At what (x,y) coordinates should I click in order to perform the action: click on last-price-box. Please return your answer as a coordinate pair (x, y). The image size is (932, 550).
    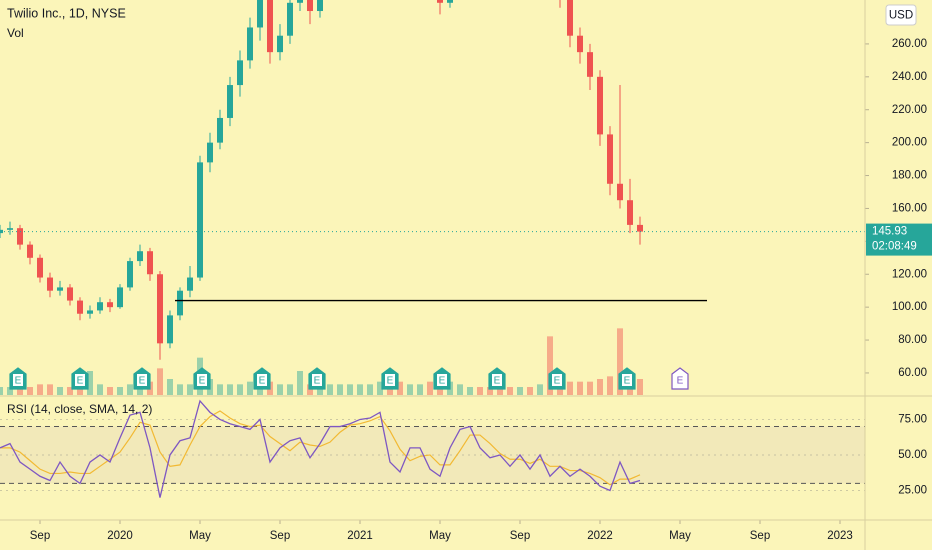
    Looking at the image, I should click on (899, 239).